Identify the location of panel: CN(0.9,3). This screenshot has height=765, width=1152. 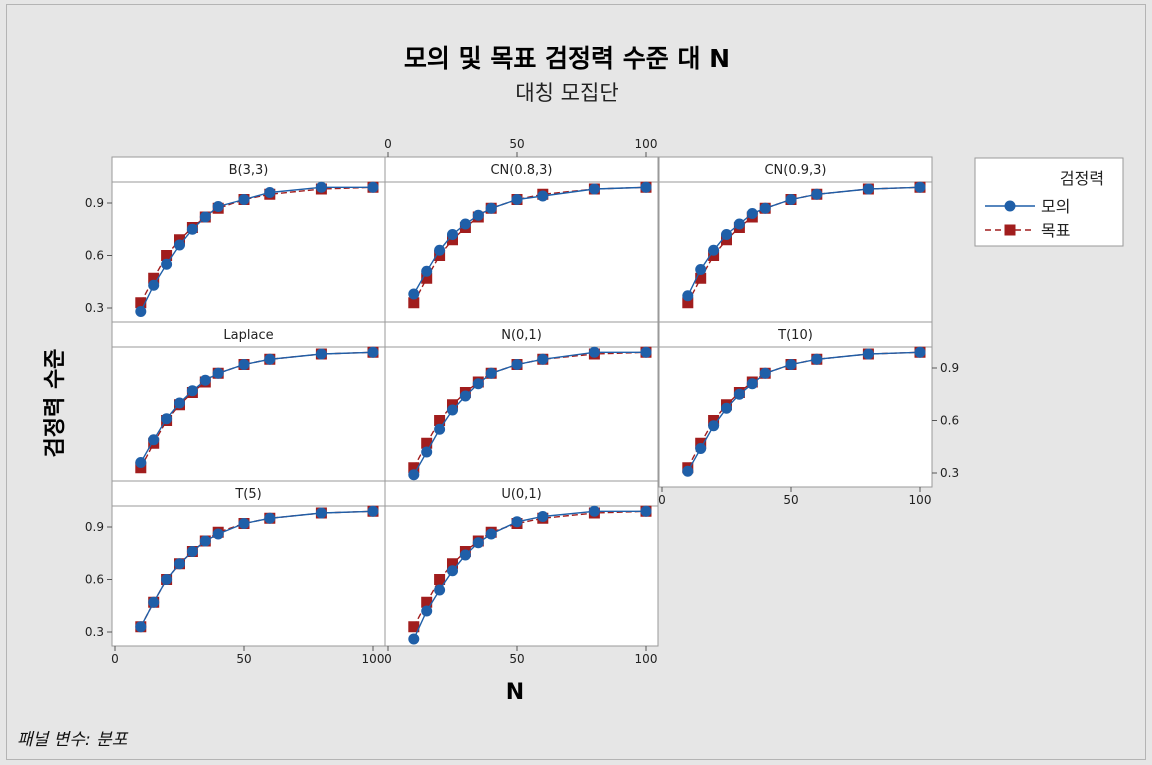
(795, 239).